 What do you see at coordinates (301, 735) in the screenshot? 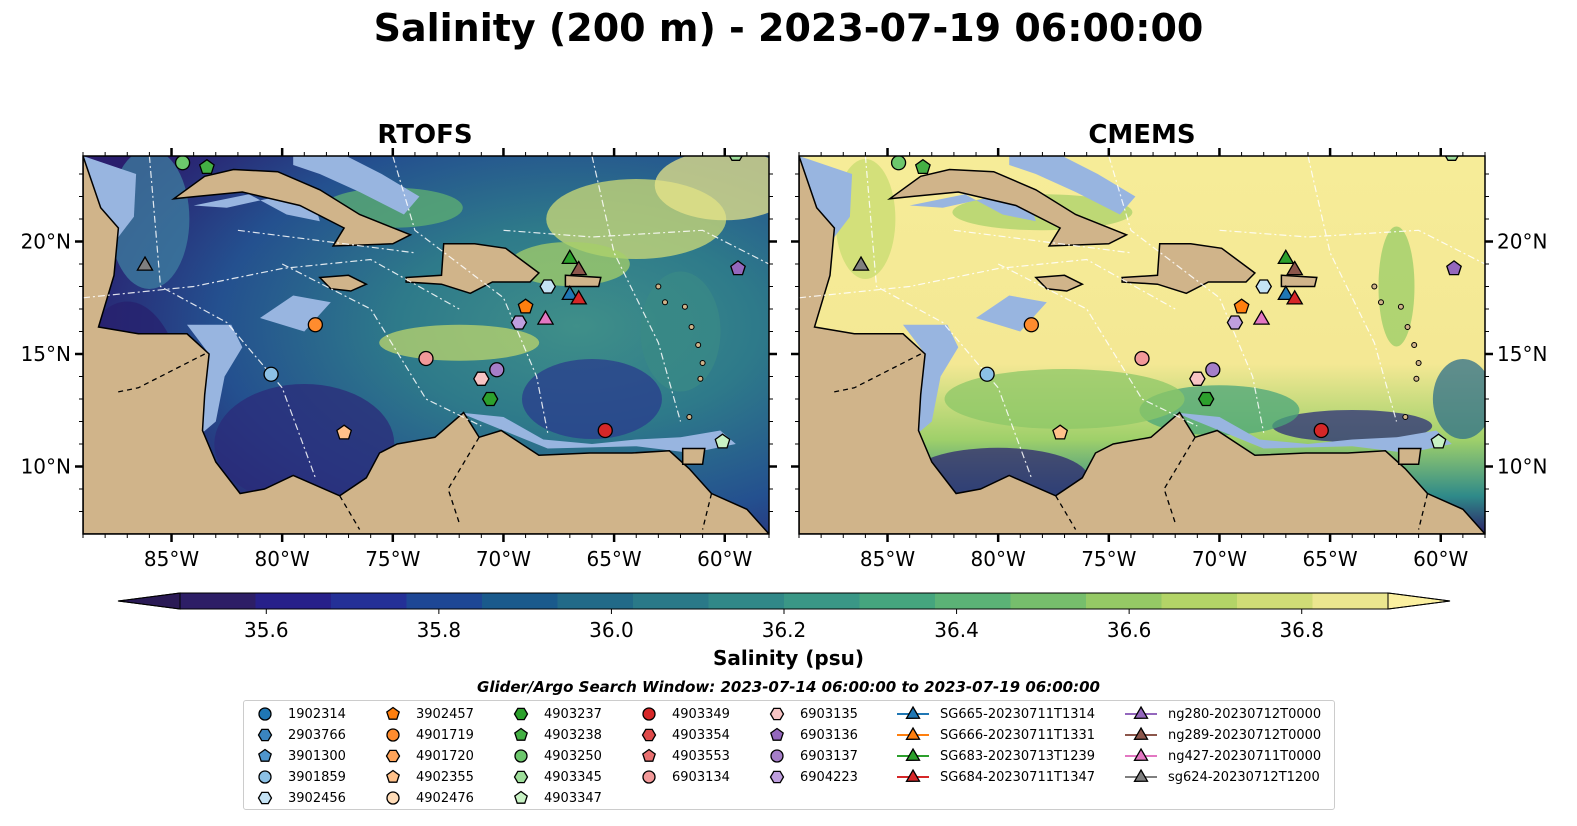
I see `legend-item: 2903766` at bounding box center [301, 735].